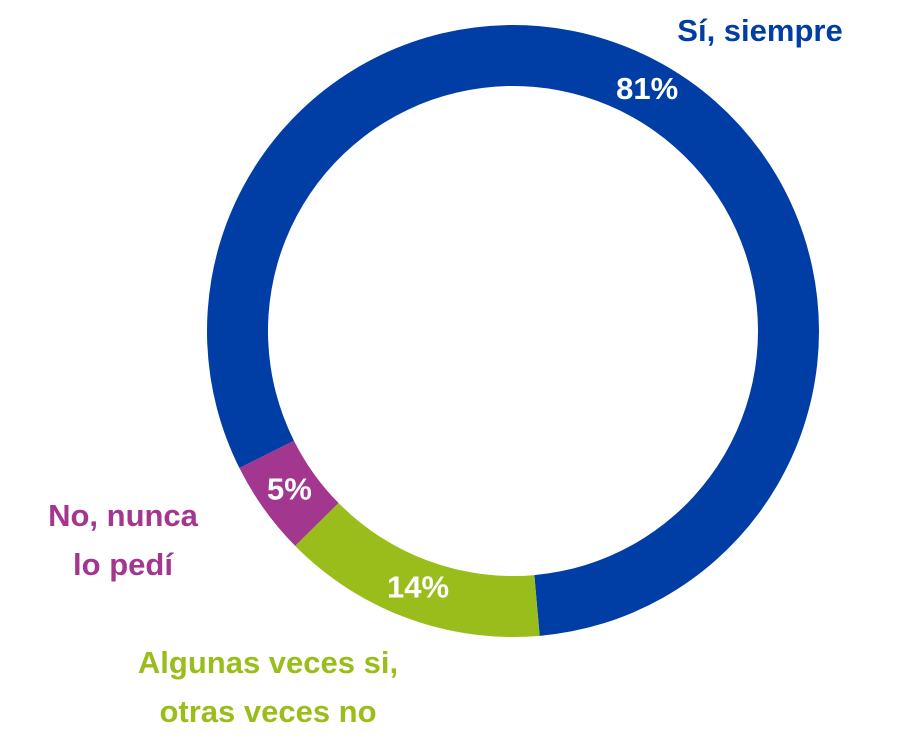 Image resolution: width=897 pixels, height=742 pixels. I want to click on label-line: Sí, siempre, so click(759, 30).